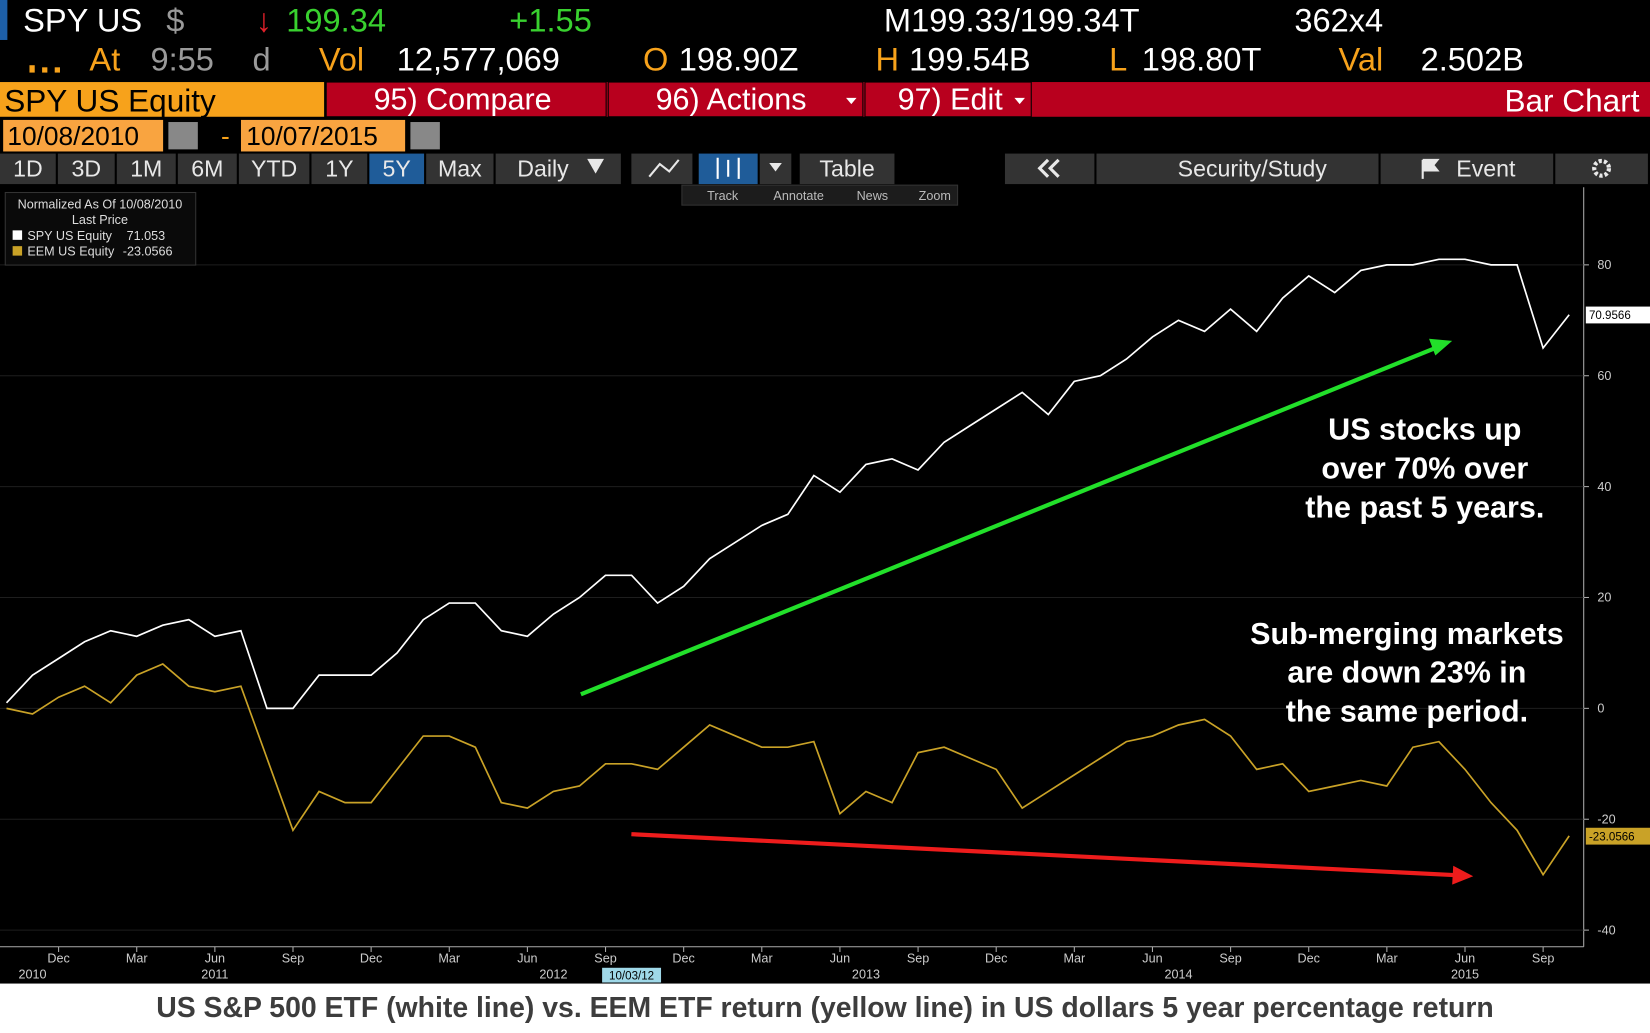  What do you see at coordinates (1604, 598) in the screenshot?
I see `y-tick-label: 20` at bounding box center [1604, 598].